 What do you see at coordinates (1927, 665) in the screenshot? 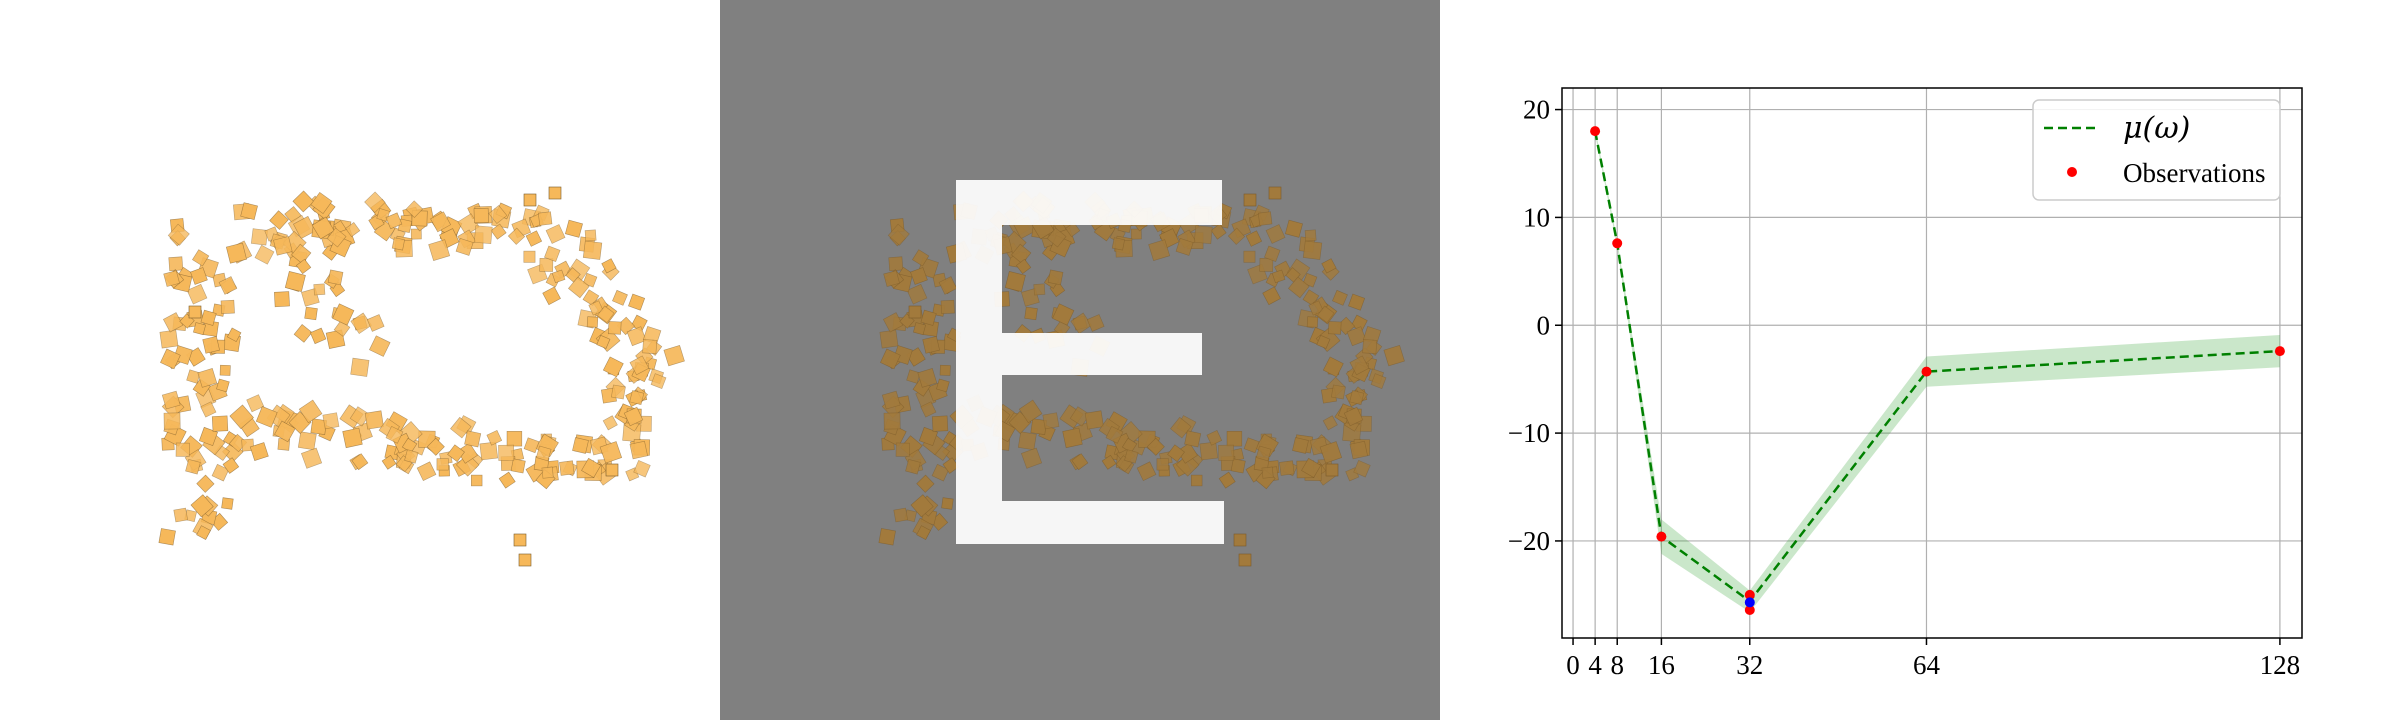
I see `x-tick-label: 64` at bounding box center [1927, 665].